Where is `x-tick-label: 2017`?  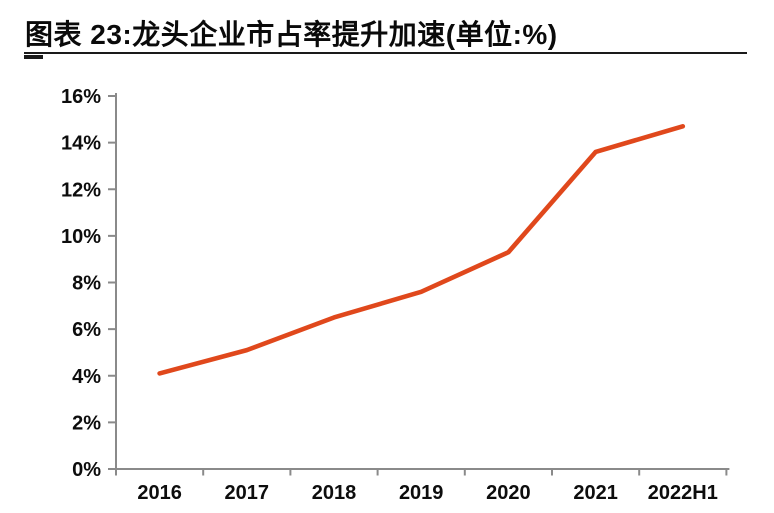 x-tick-label: 2017 is located at coordinates (247, 493).